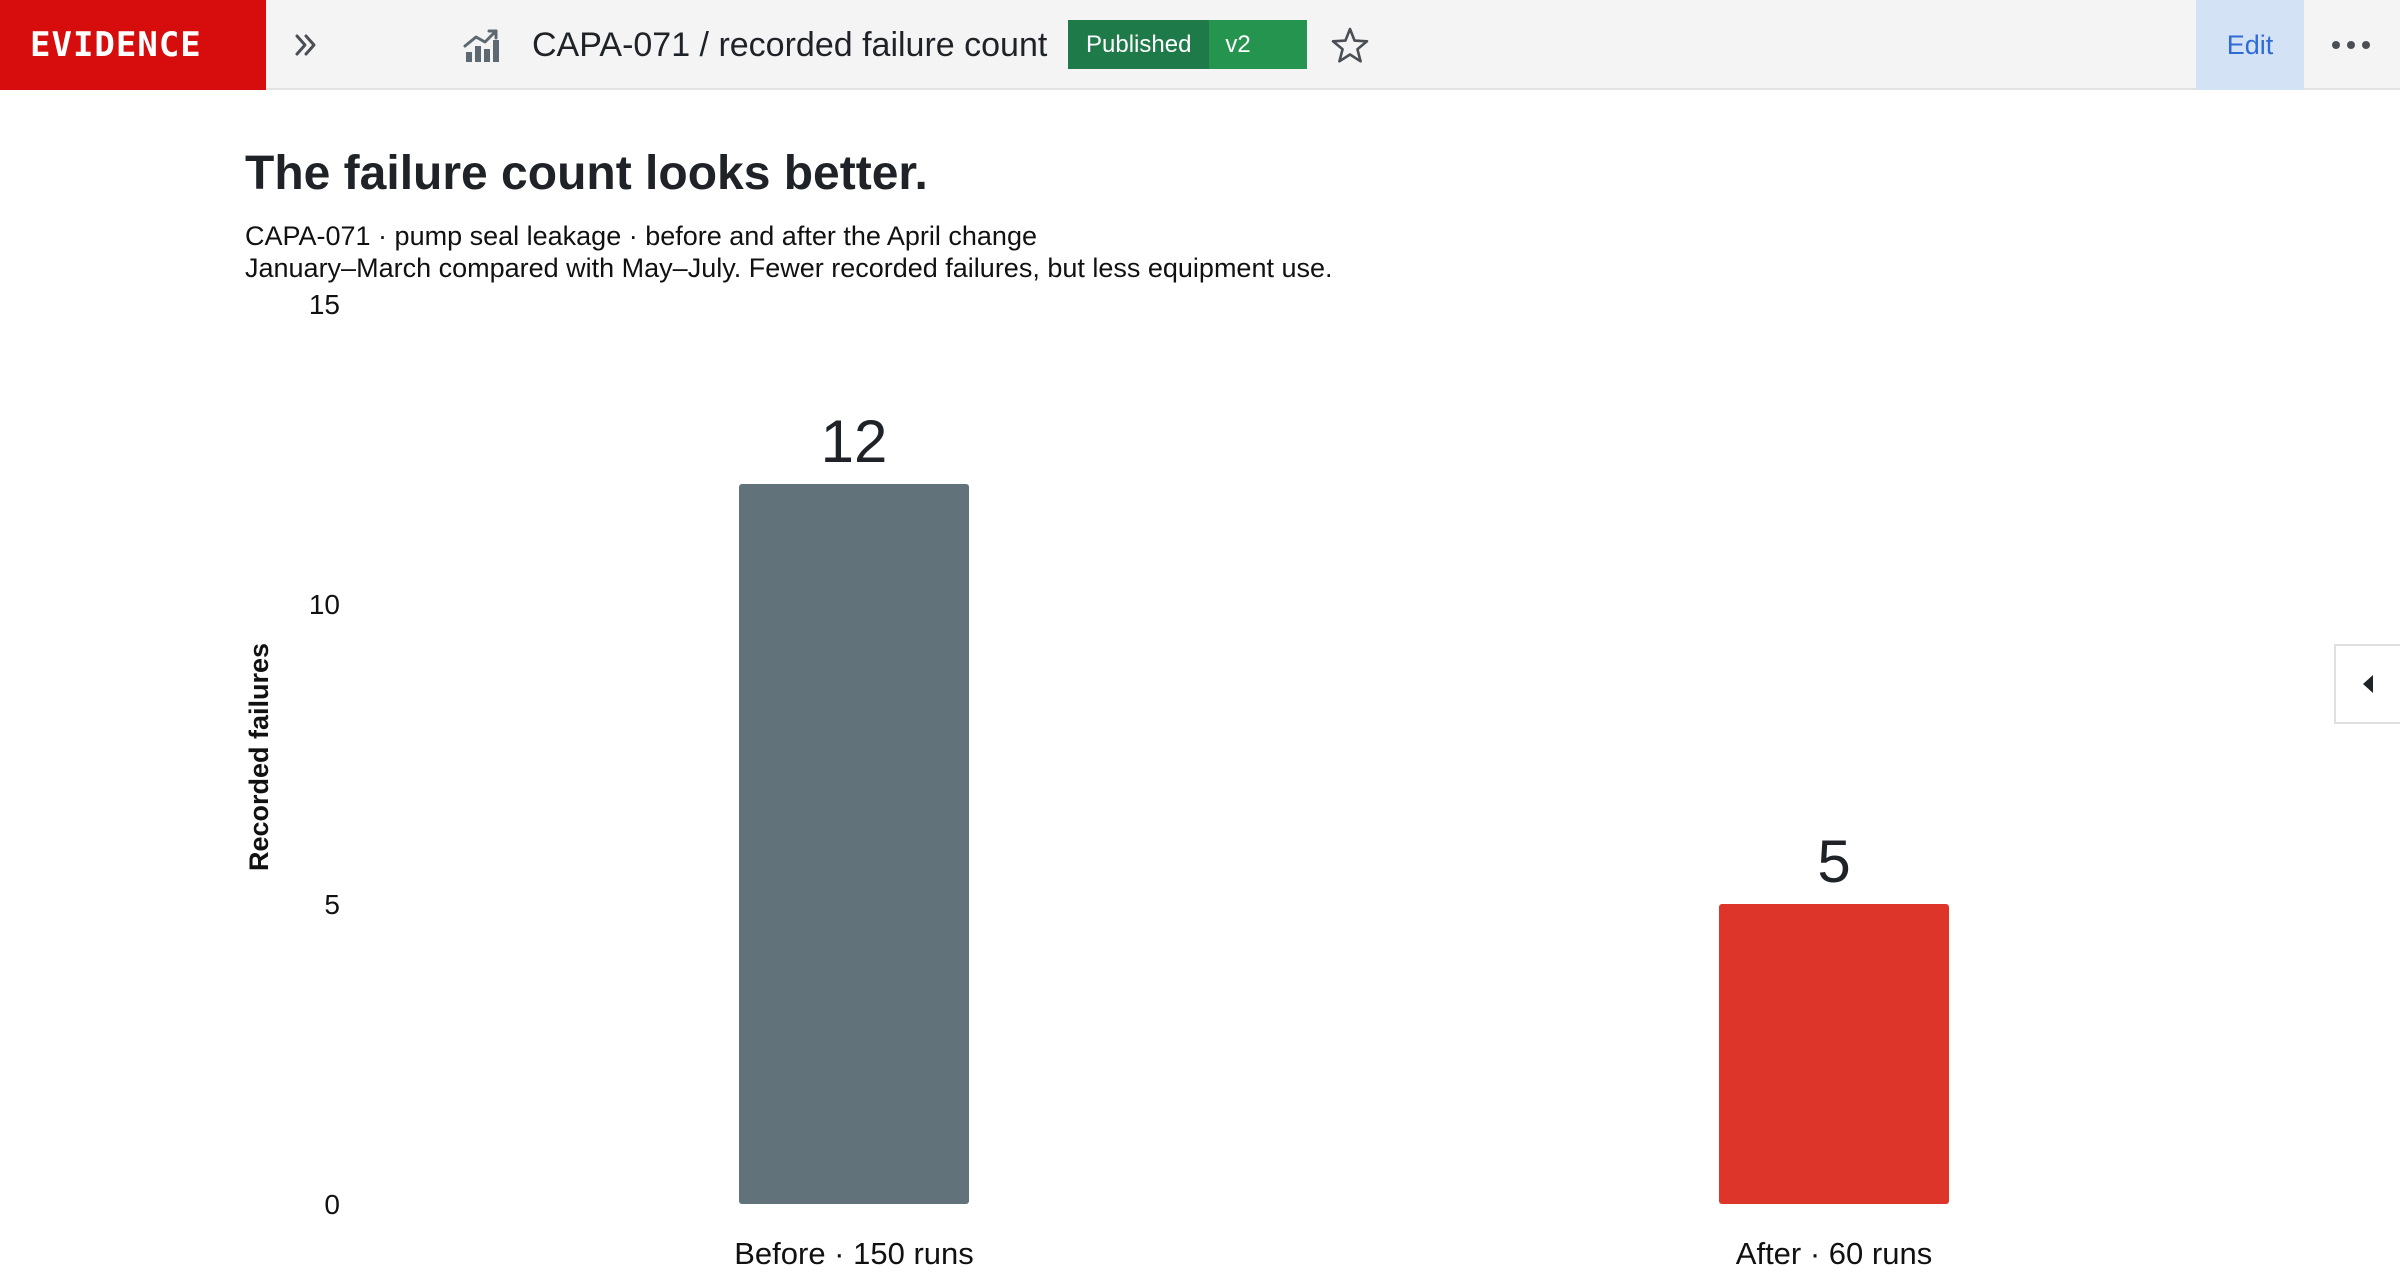  Describe the element at coordinates (324, 604) in the screenshot. I see `y-tick-label: 10` at that location.